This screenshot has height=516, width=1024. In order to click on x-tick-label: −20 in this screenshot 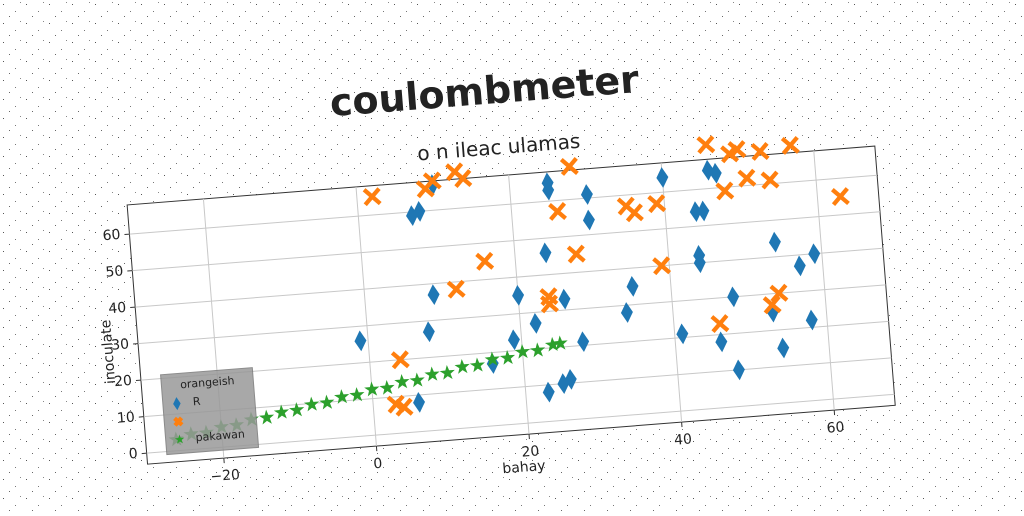, I will do `click(225, 476)`.